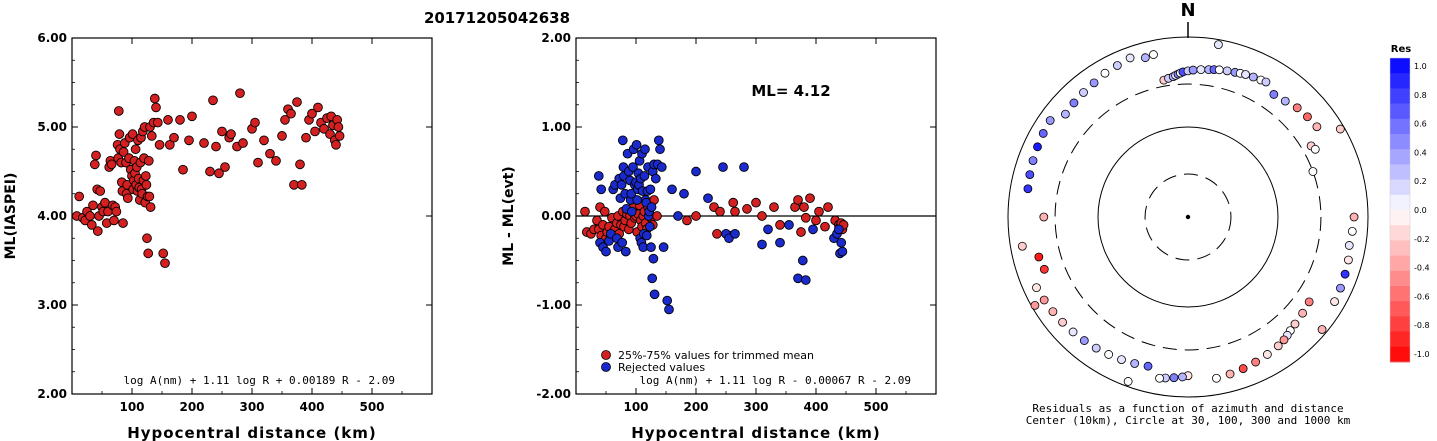  What do you see at coordinates (1420, 210) in the screenshot?
I see `colorbar-tick-5: 0.0` at bounding box center [1420, 210].